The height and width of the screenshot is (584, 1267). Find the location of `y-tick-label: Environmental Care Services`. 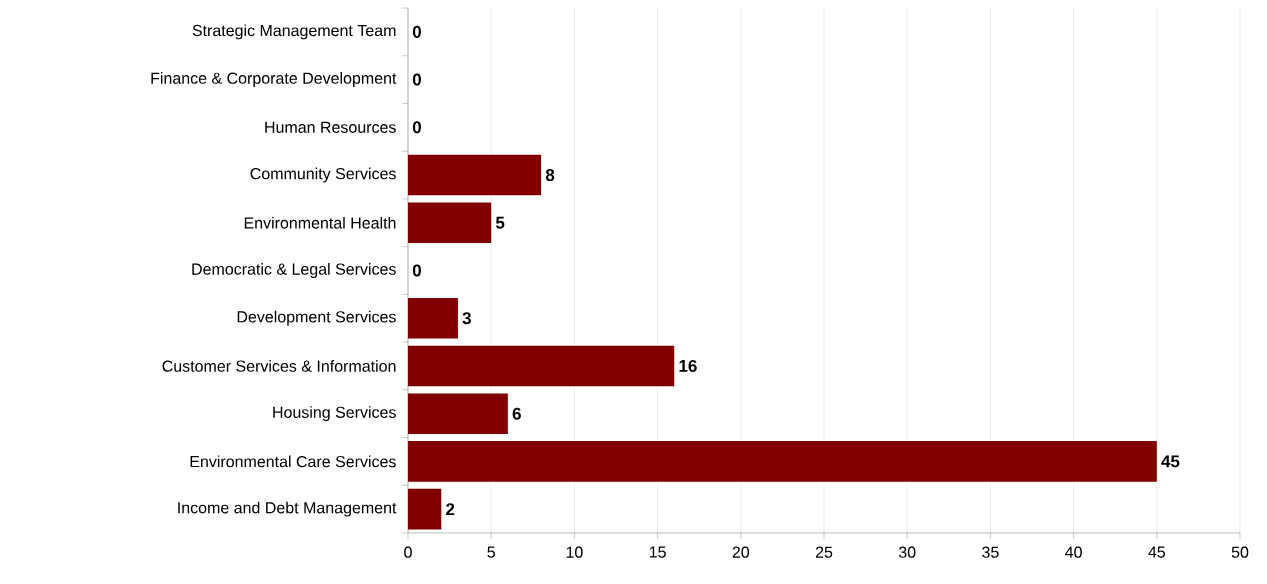

y-tick-label: Environmental Care Services is located at coordinates (293, 461).